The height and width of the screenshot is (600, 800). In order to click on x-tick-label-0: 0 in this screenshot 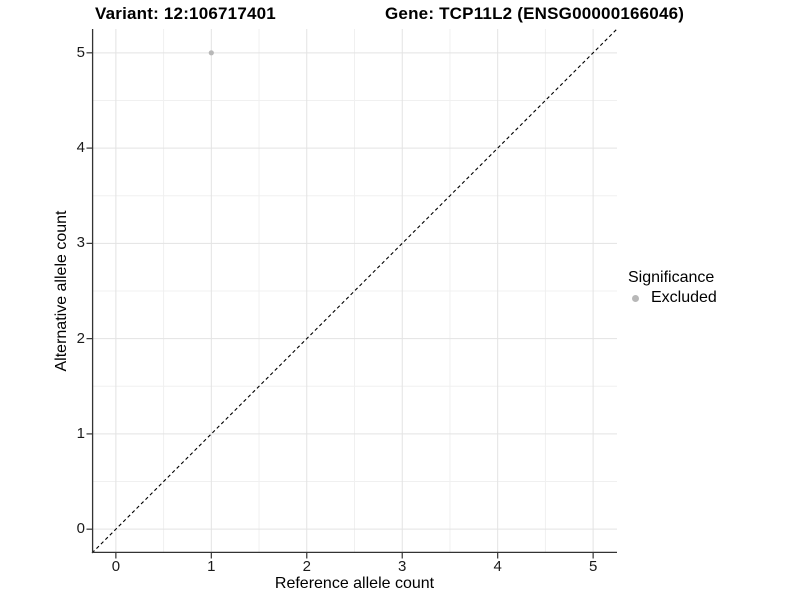, I will do `click(116, 566)`.